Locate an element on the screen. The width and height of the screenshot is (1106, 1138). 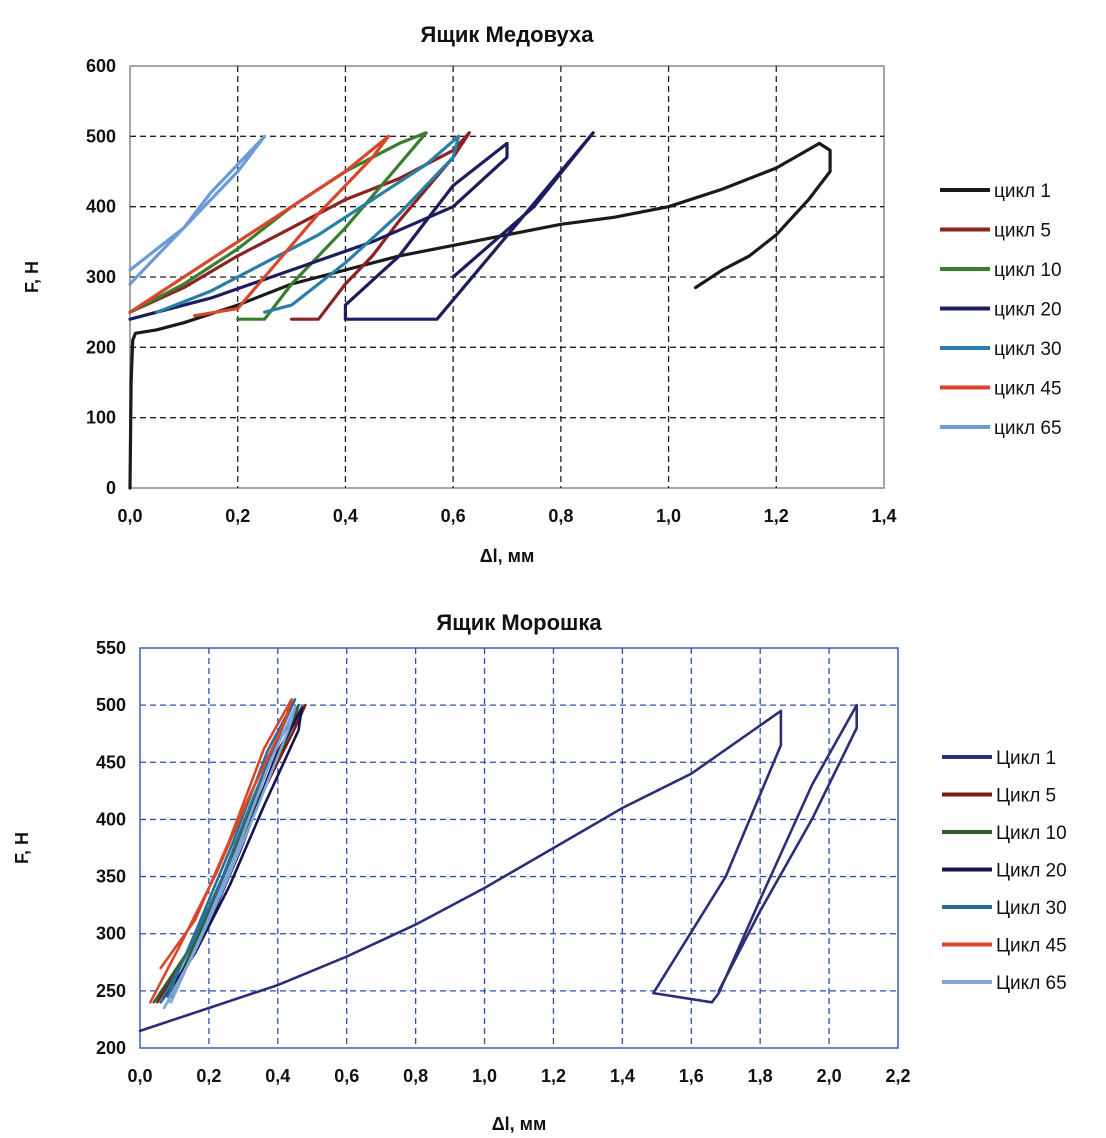
legend-label: цикл 5 is located at coordinates (1022, 231).